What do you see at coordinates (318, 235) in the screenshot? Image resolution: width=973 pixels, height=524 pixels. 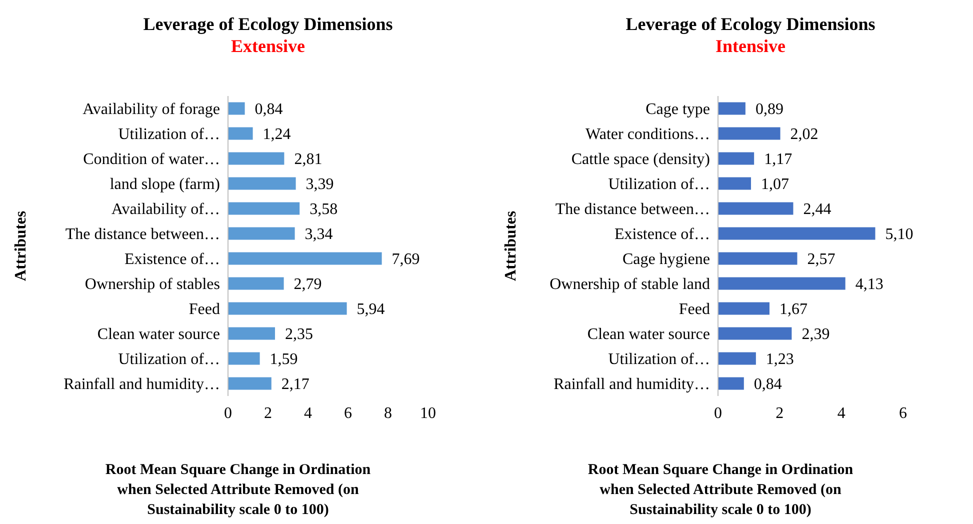 I see `data-label: 3,34` at bounding box center [318, 235].